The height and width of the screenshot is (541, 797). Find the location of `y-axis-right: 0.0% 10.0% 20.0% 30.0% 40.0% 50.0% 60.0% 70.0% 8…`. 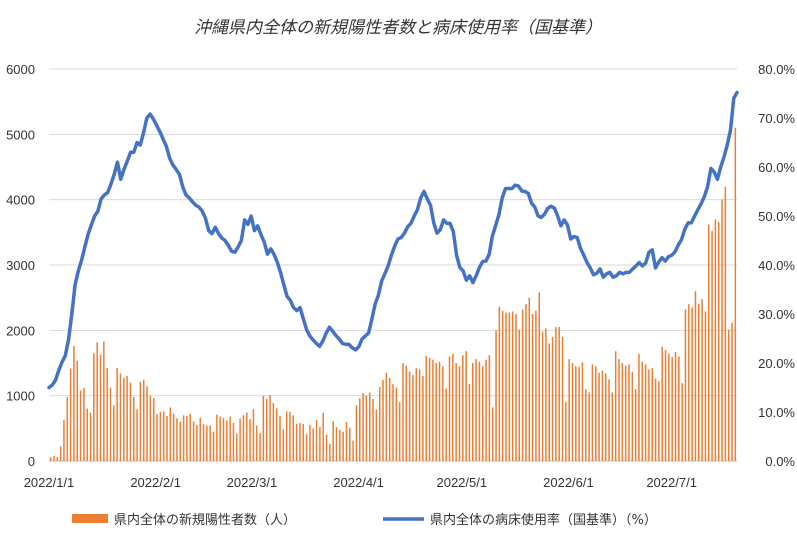

y-axis-right: 0.0% 10.0% 20.0% 30.0% 40.0% 50.0% 60.0% 70.0% 8… is located at coordinates (776, 265).